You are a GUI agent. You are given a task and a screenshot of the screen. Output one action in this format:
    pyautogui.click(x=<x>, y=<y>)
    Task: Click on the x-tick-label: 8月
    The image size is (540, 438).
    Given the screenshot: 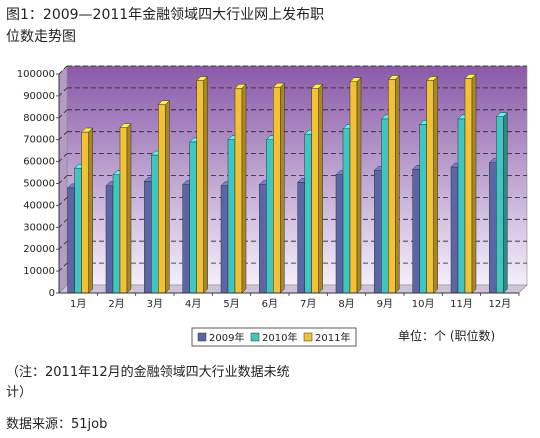 What is the action you would take?
    pyautogui.click(x=346, y=304)
    